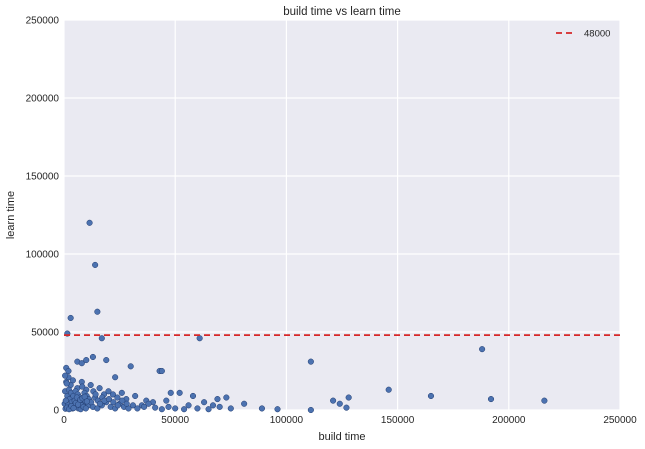 The height and width of the screenshot is (449, 645). I want to click on x-axis-ticks: 0 50000 100000 150000 200000 250000, so click(349, 420).